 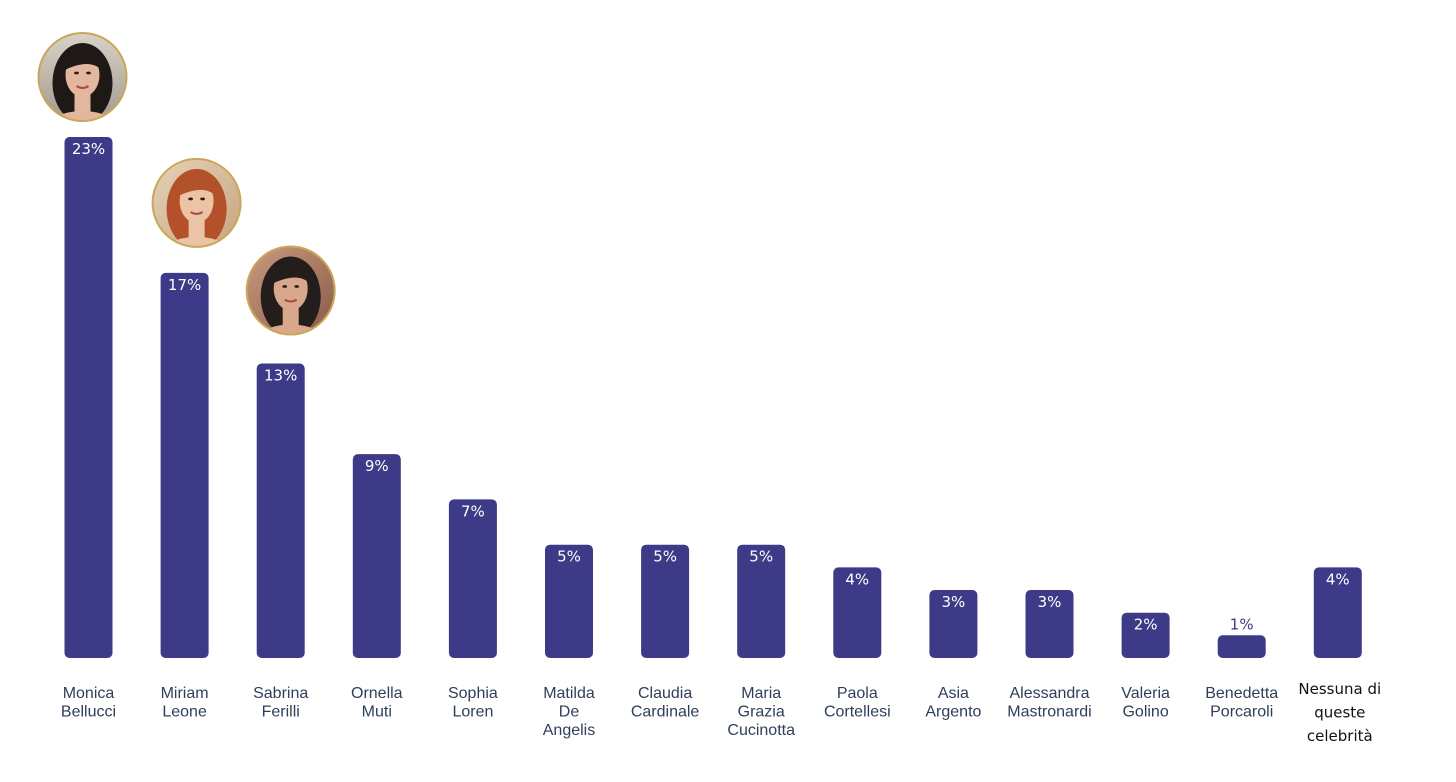 What do you see at coordinates (1338, 579) in the screenshot?
I see `value-label-14: 4%` at bounding box center [1338, 579].